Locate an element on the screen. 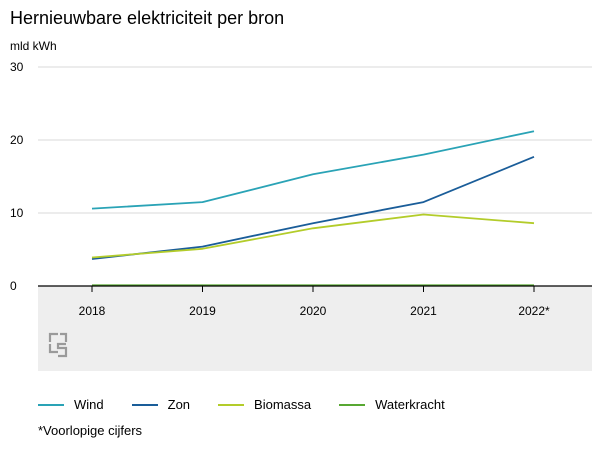  y-tick-label: 0 is located at coordinates (13, 286).